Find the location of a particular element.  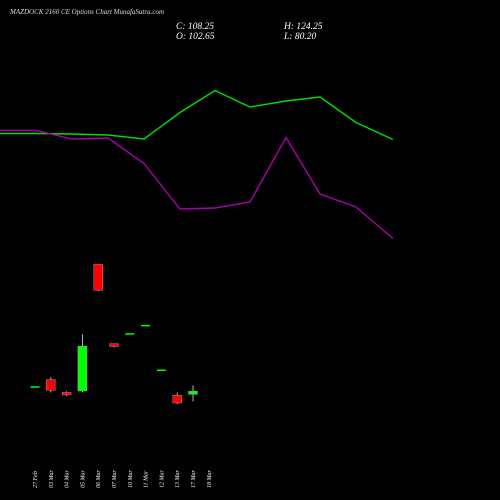

green-indicator-line is located at coordinates (197, 115).